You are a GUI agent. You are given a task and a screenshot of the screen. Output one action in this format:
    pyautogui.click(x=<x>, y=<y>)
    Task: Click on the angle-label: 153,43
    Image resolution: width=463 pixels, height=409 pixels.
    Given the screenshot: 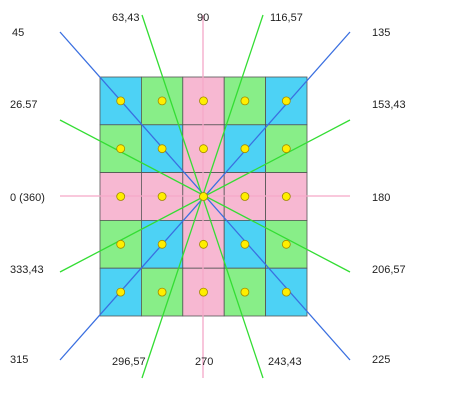 What is the action you would take?
    pyautogui.click(x=389, y=105)
    